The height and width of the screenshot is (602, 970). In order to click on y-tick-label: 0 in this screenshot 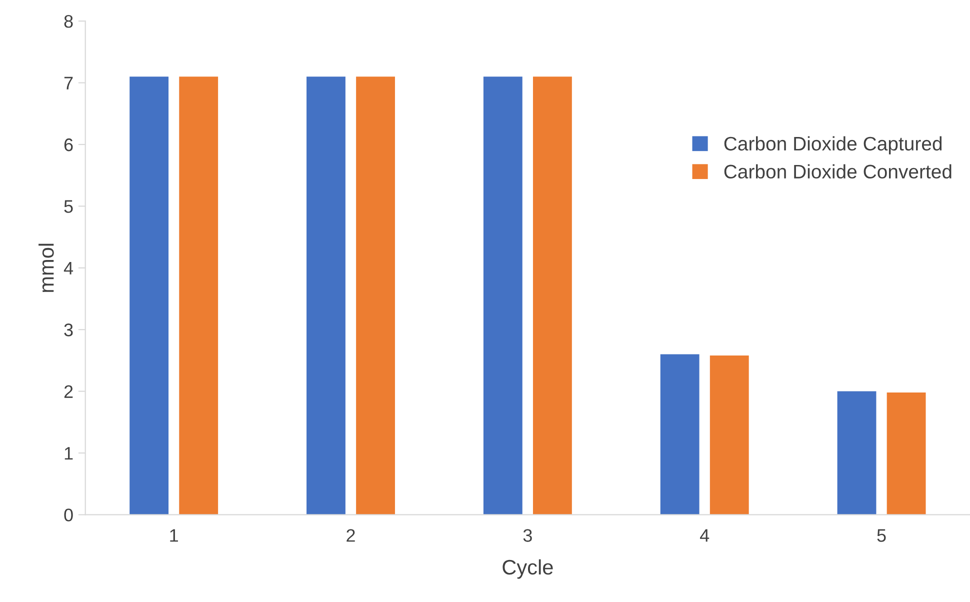, I will do `click(68, 515)`.